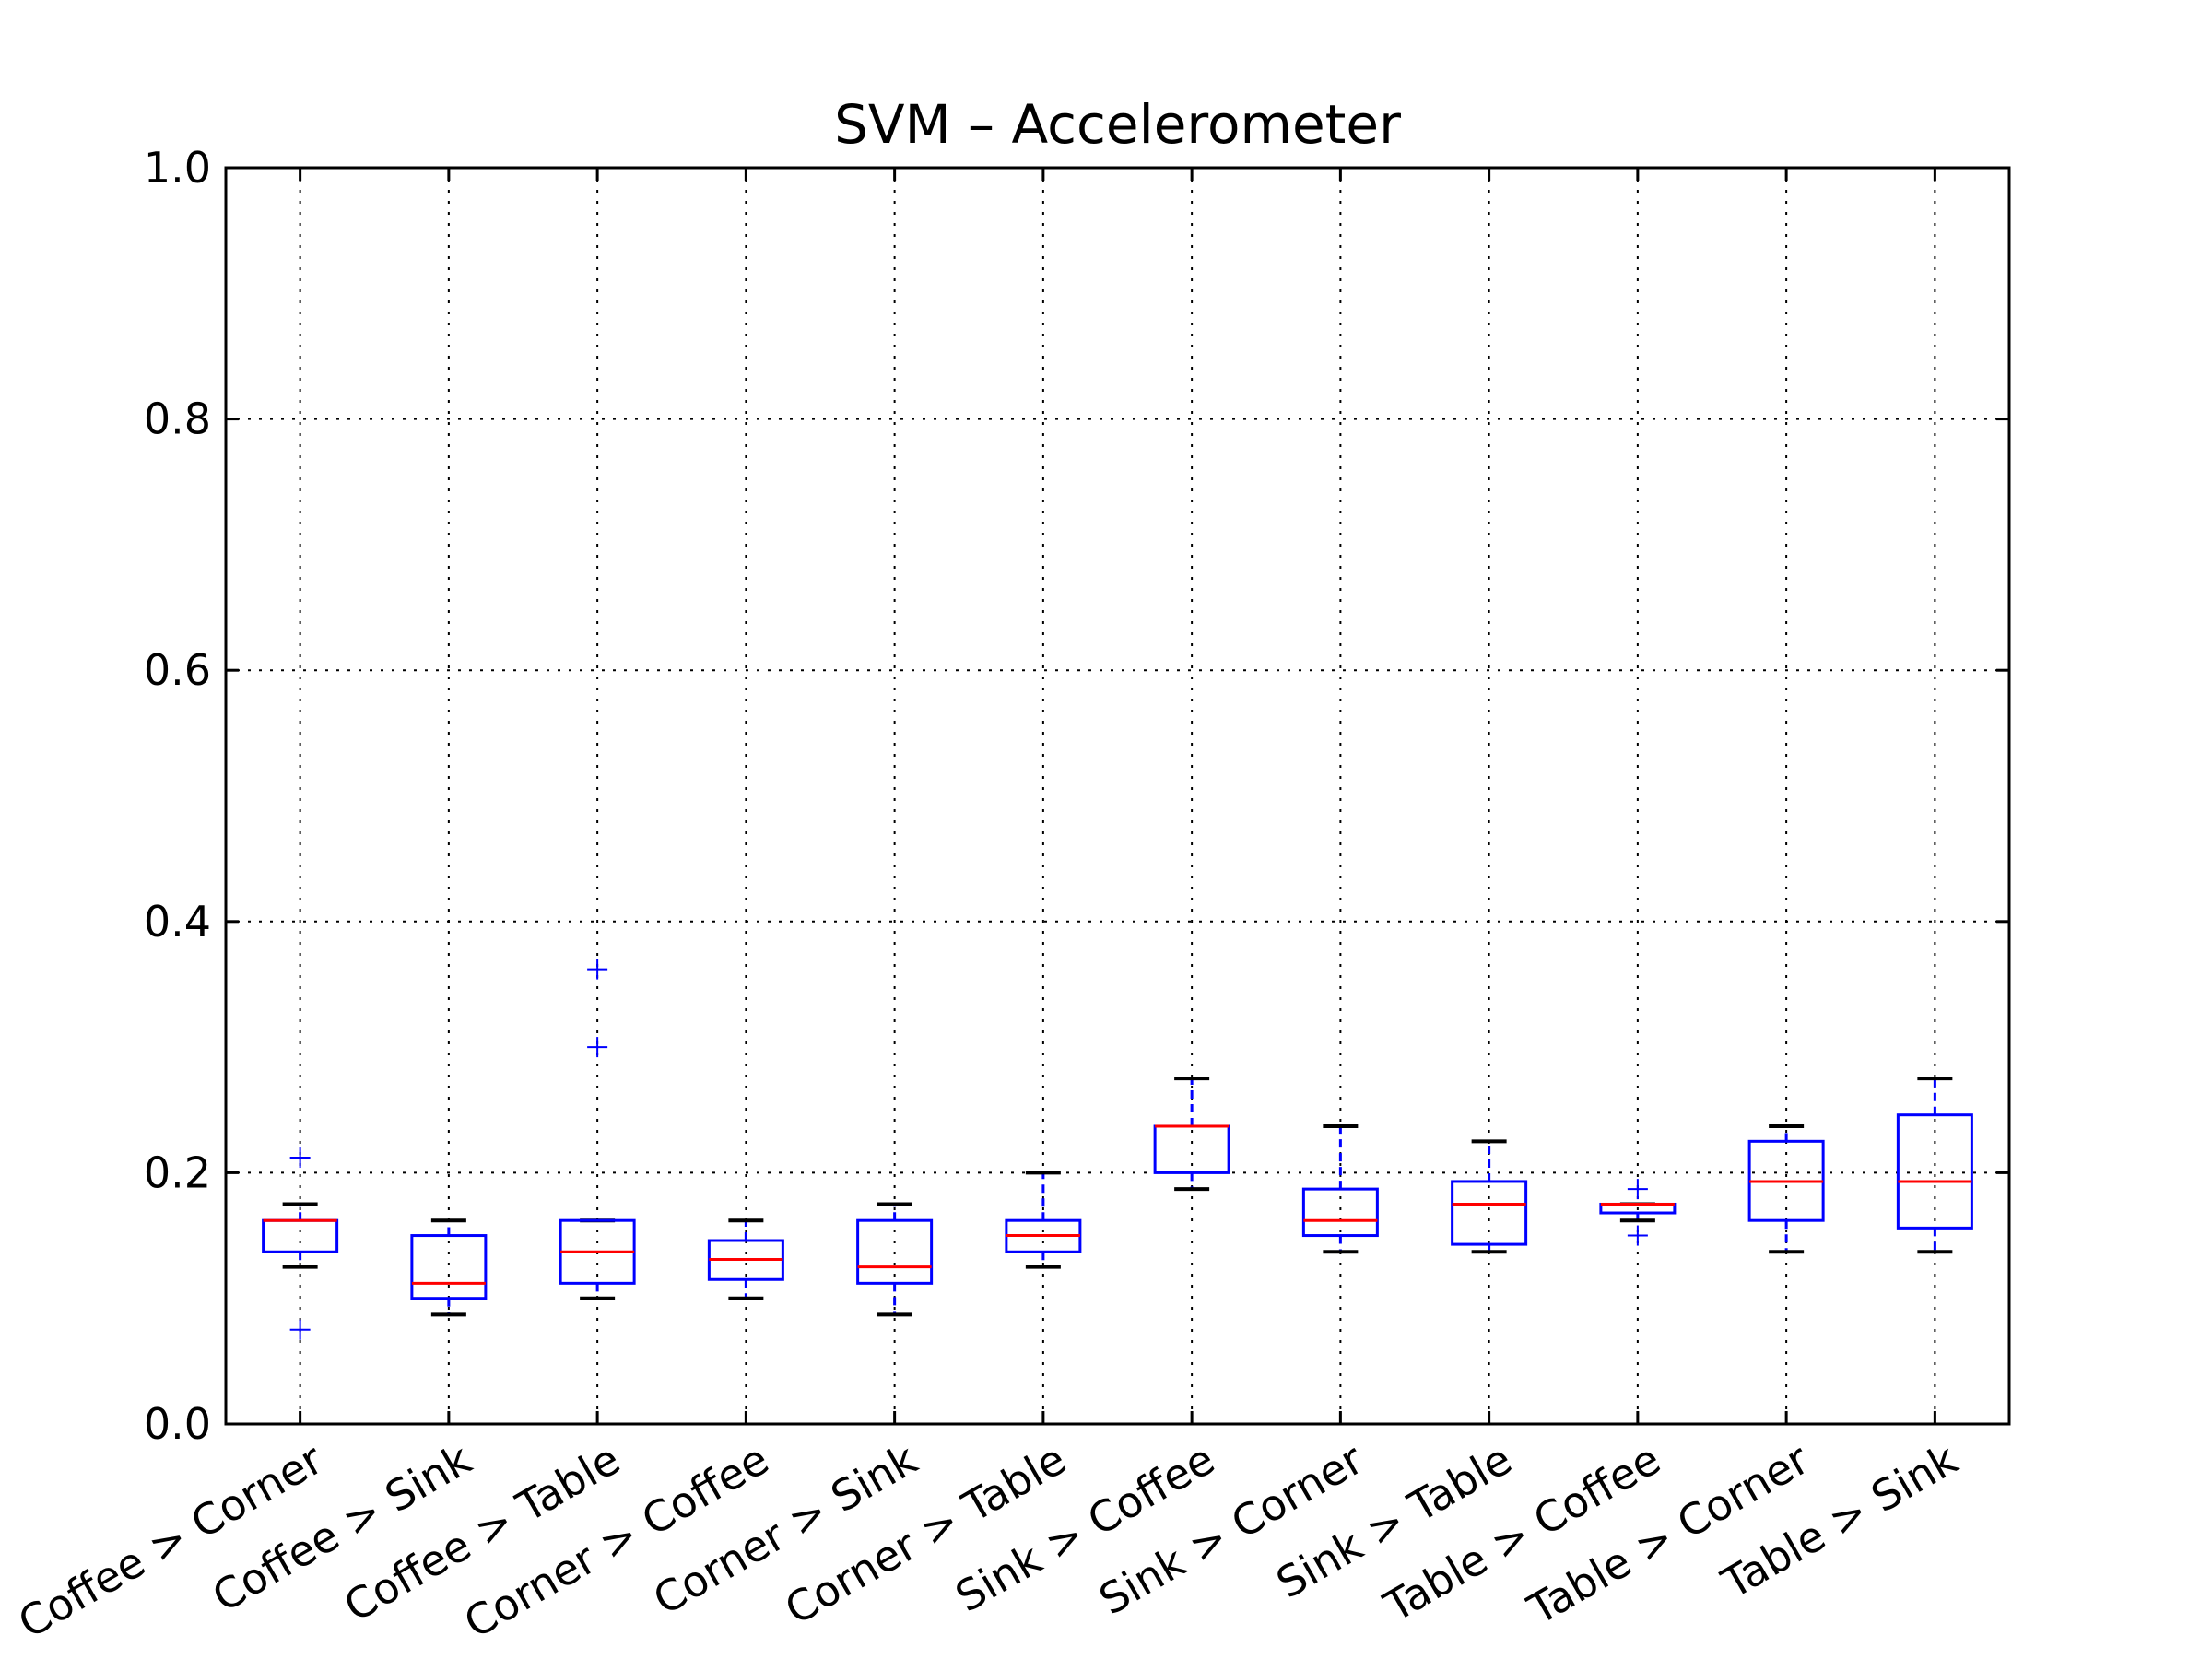 This screenshot has width=2212, height=1659. What do you see at coordinates (177, 670) in the screenshot?
I see `y-tick-label: 0.6` at bounding box center [177, 670].